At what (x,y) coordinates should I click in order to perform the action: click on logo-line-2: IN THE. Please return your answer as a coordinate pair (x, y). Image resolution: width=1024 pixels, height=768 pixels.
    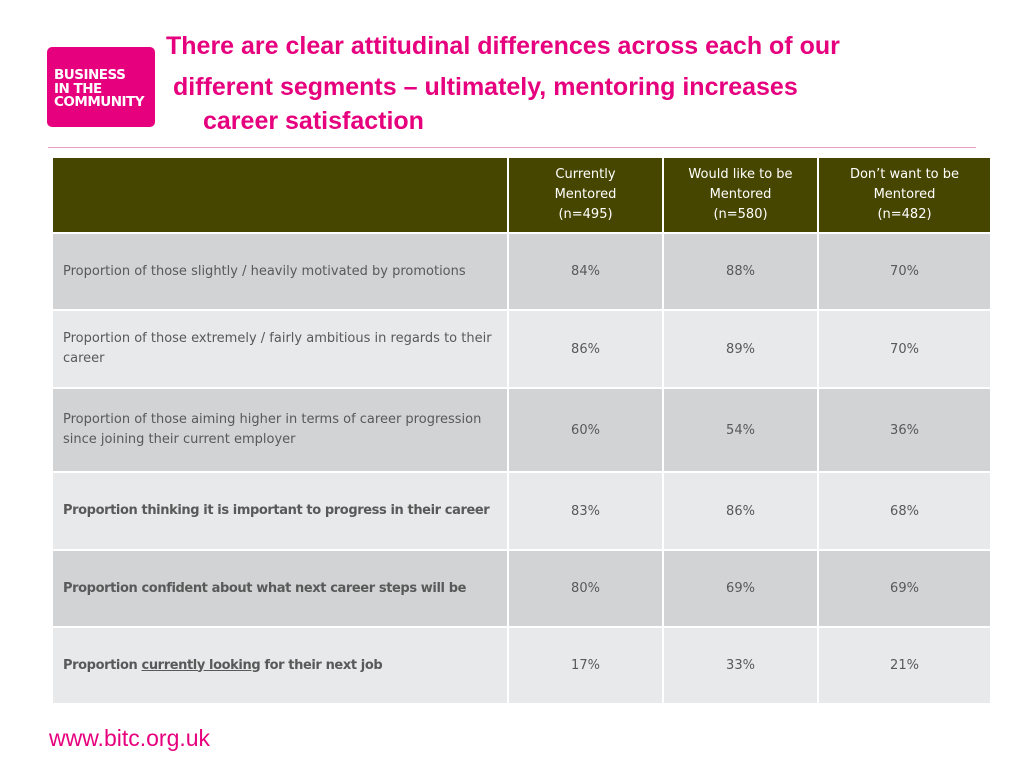
    Looking at the image, I should click on (78, 88).